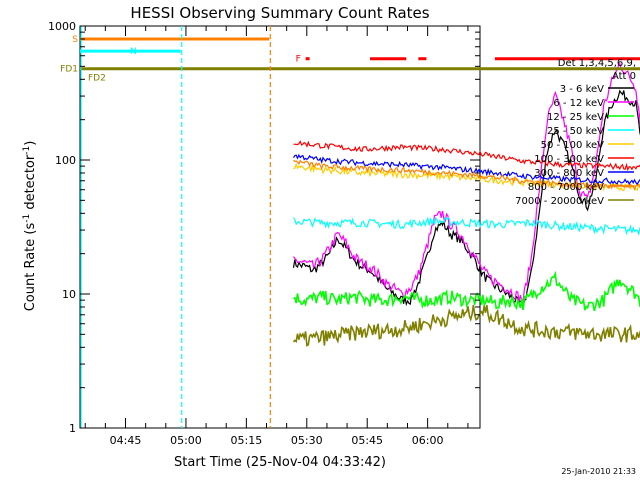 The image size is (640, 480). Describe the element at coordinates (573, 145) in the screenshot. I see `legend-label: 50 - 100 keV` at that location.